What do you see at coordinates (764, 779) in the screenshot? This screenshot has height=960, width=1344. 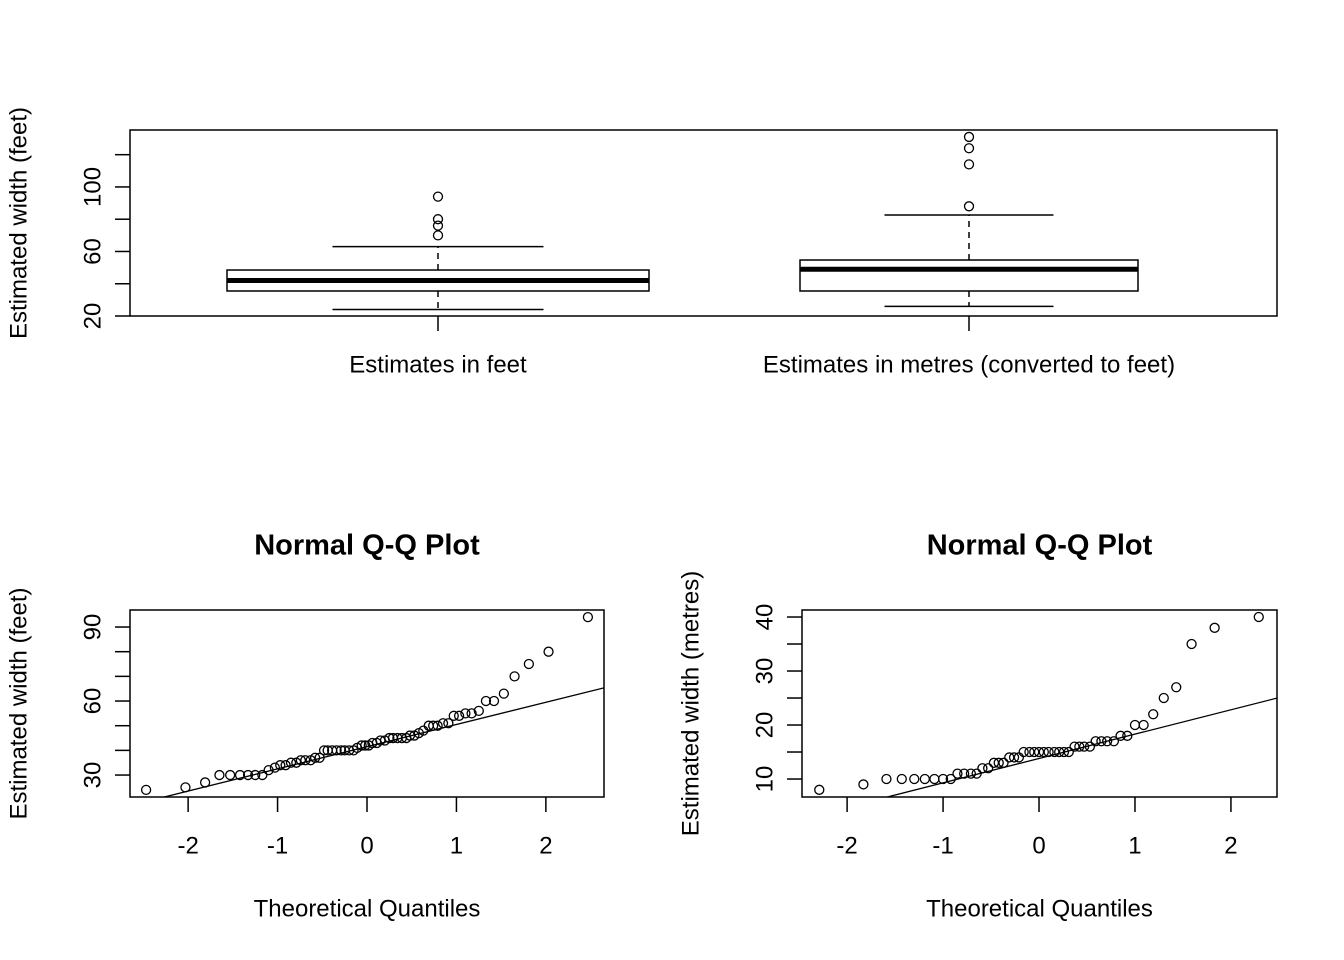 I see `y-tick-label: 10` at bounding box center [764, 779].